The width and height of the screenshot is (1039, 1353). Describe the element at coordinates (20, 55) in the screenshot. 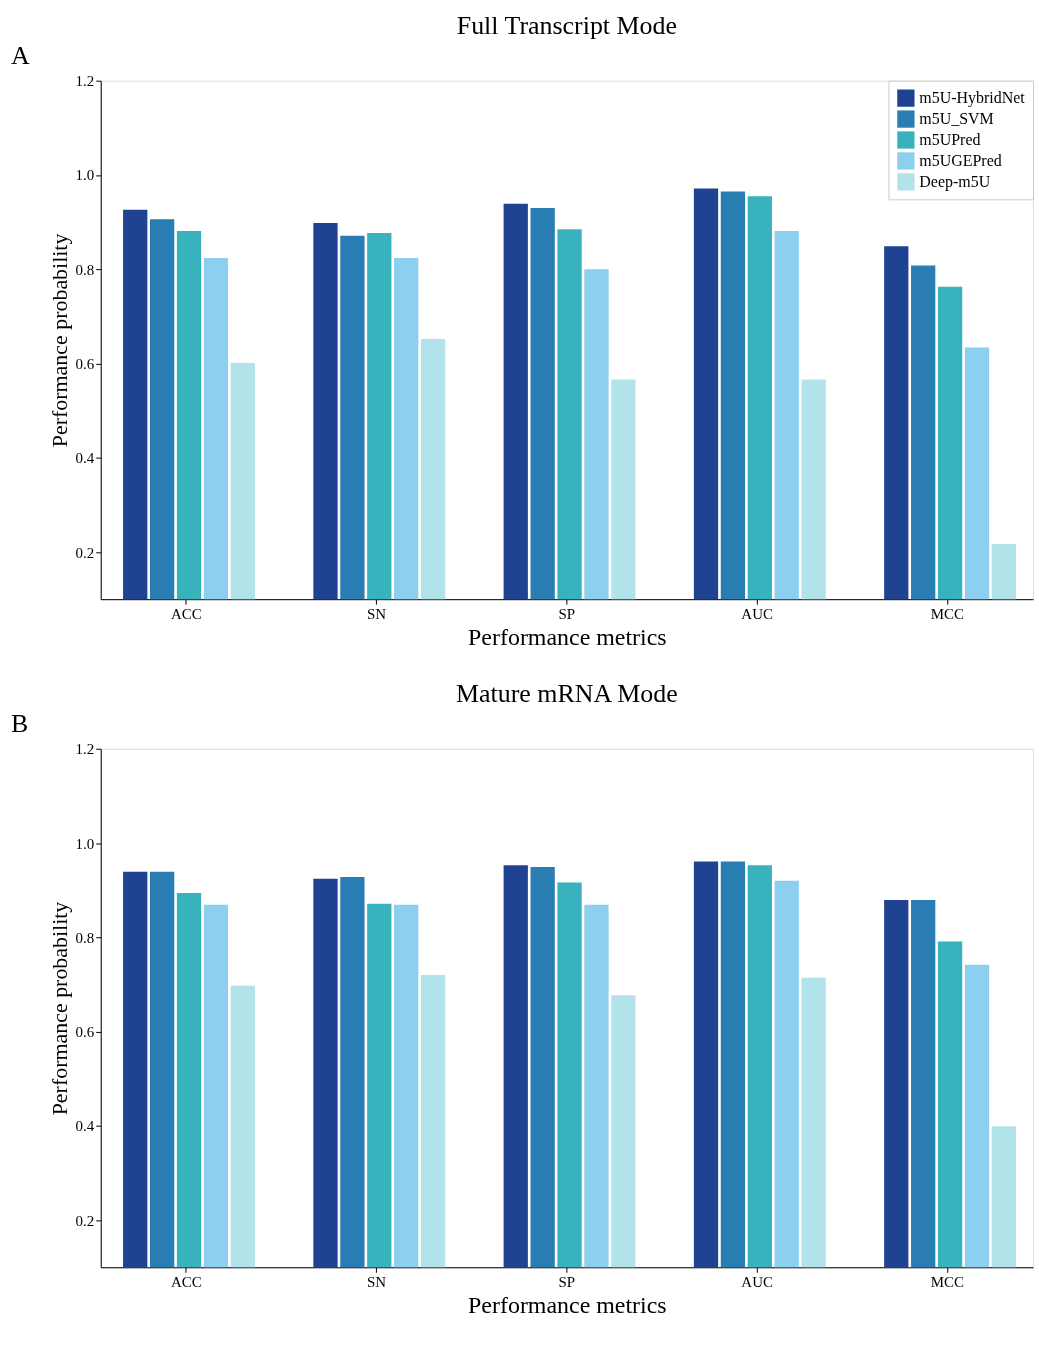

I see `text: A` at that location.